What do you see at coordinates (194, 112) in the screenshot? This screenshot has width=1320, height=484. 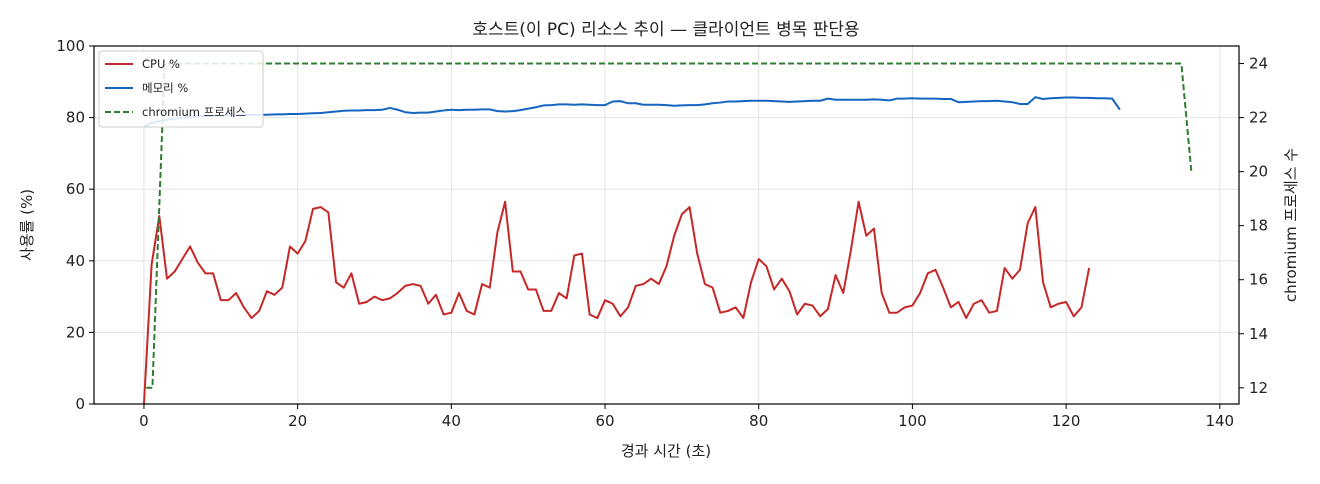 I see `legend-label-chromium: chromium 프로세스` at bounding box center [194, 112].